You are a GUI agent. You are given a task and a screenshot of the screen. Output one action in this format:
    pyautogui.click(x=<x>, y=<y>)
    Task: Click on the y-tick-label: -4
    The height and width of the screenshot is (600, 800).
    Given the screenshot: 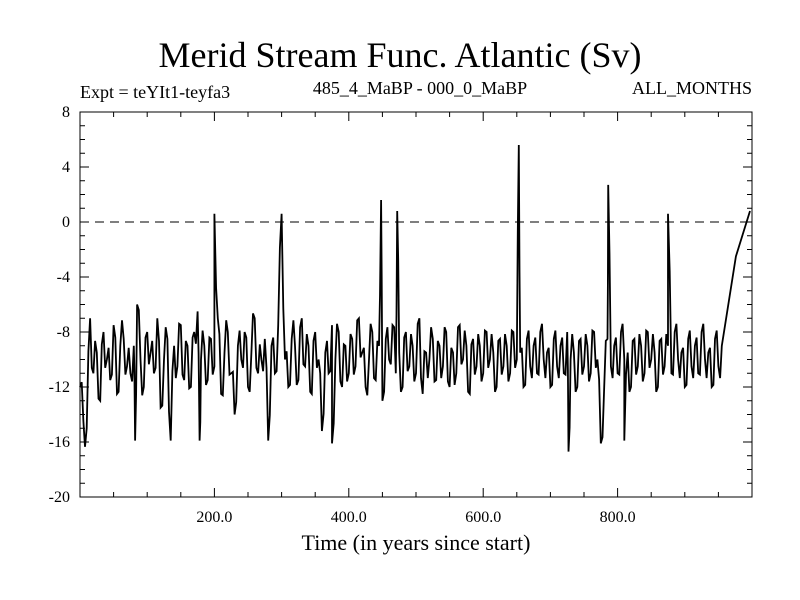 What is the action you would take?
    pyautogui.click(x=63, y=277)
    